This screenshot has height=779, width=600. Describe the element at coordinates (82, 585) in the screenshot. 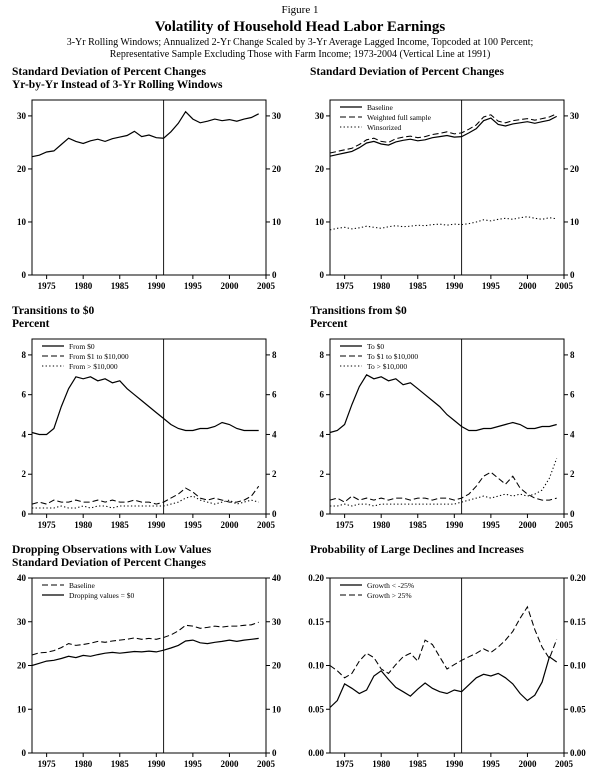

I see `svg-text: Baseline` at that location.